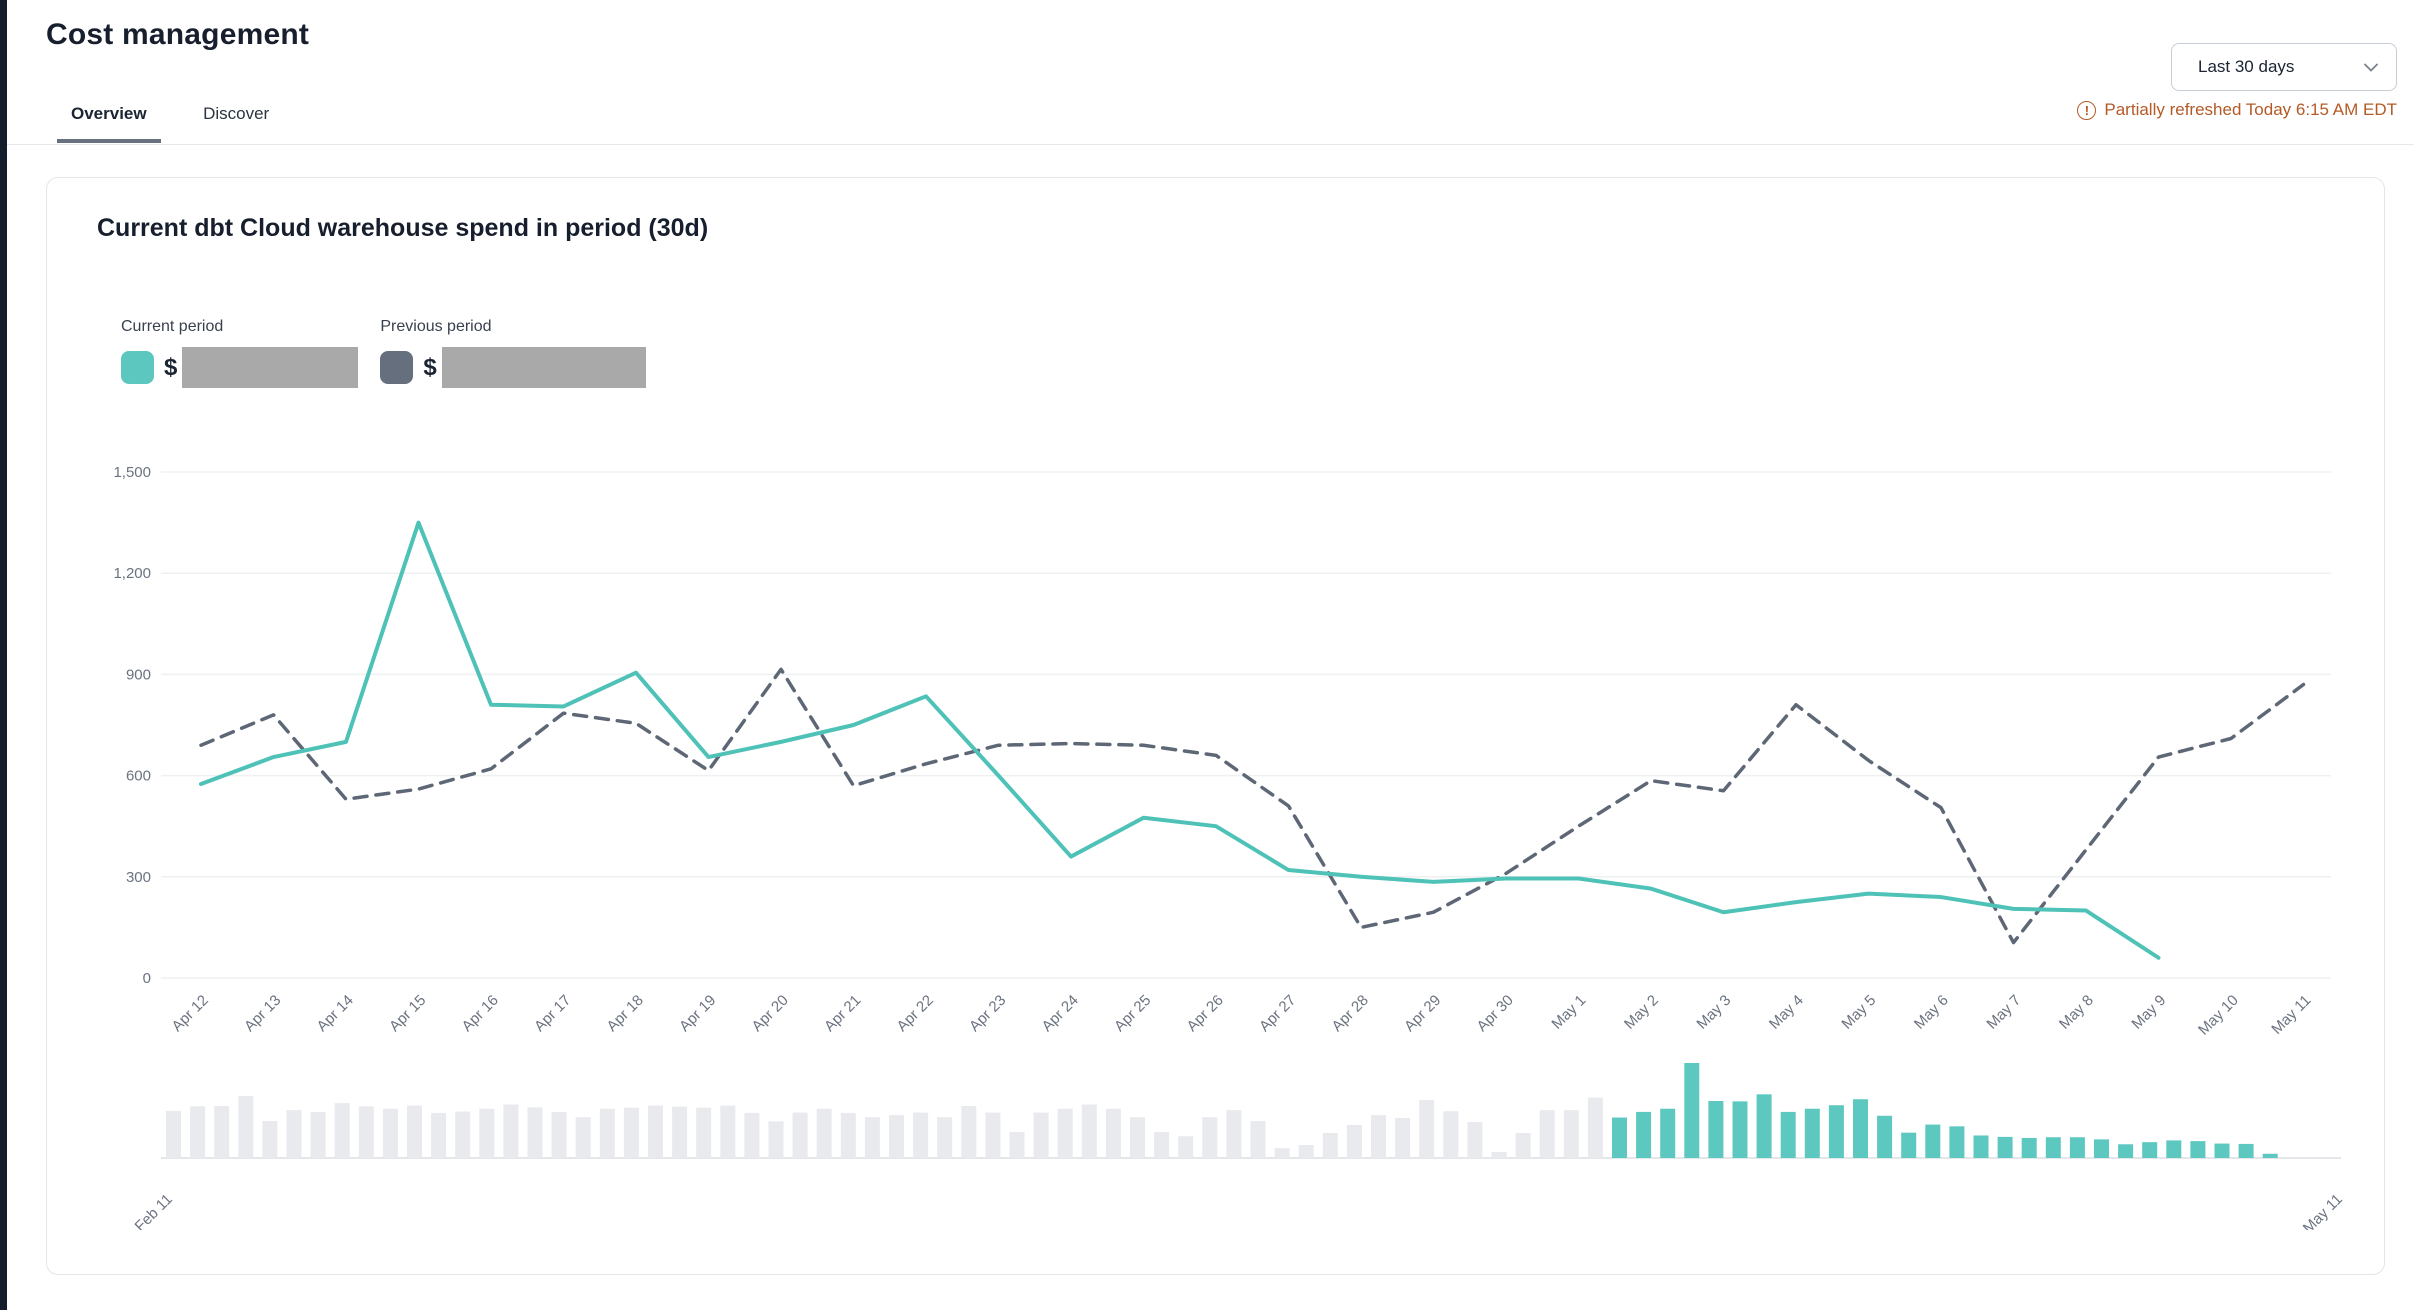 This screenshot has height=1310, width=2414. What do you see at coordinates (2218, 1015) in the screenshot?
I see `x-axis-tick-label: May 10` at bounding box center [2218, 1015].